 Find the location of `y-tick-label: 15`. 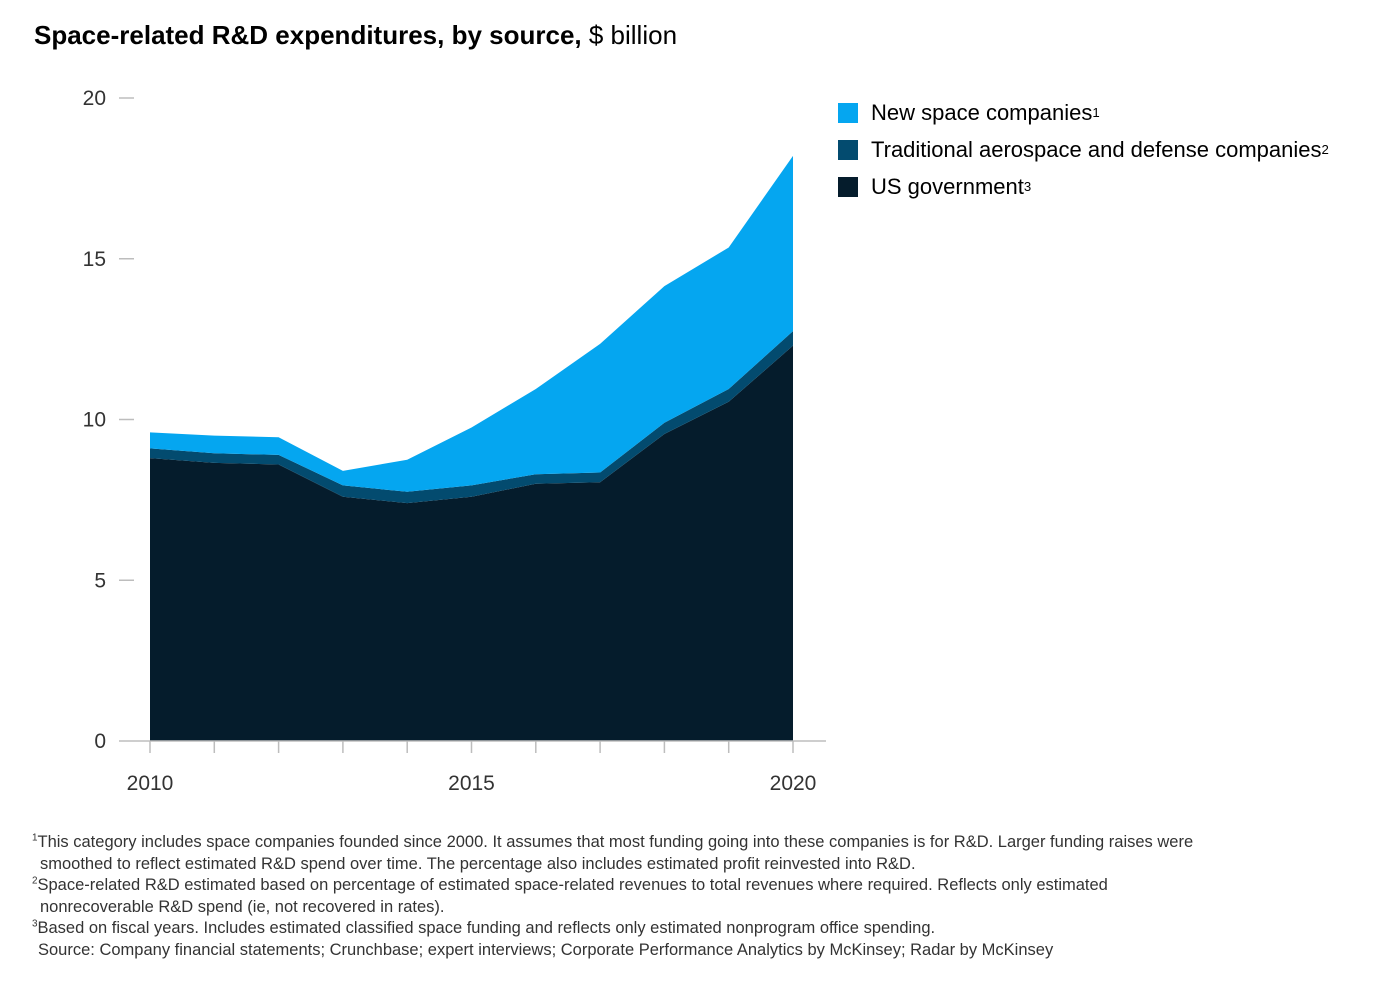

y-tick-label: 15 is located at coordinates (94, 259).